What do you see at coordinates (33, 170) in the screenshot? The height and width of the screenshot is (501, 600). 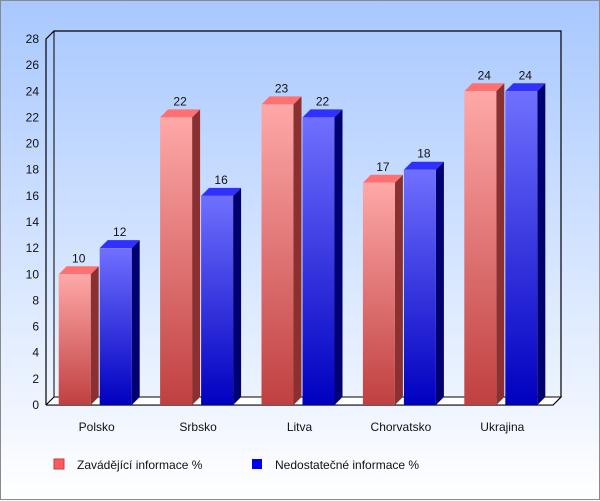 I see `y-tick-label: 18` at bounding box center [33, 170].